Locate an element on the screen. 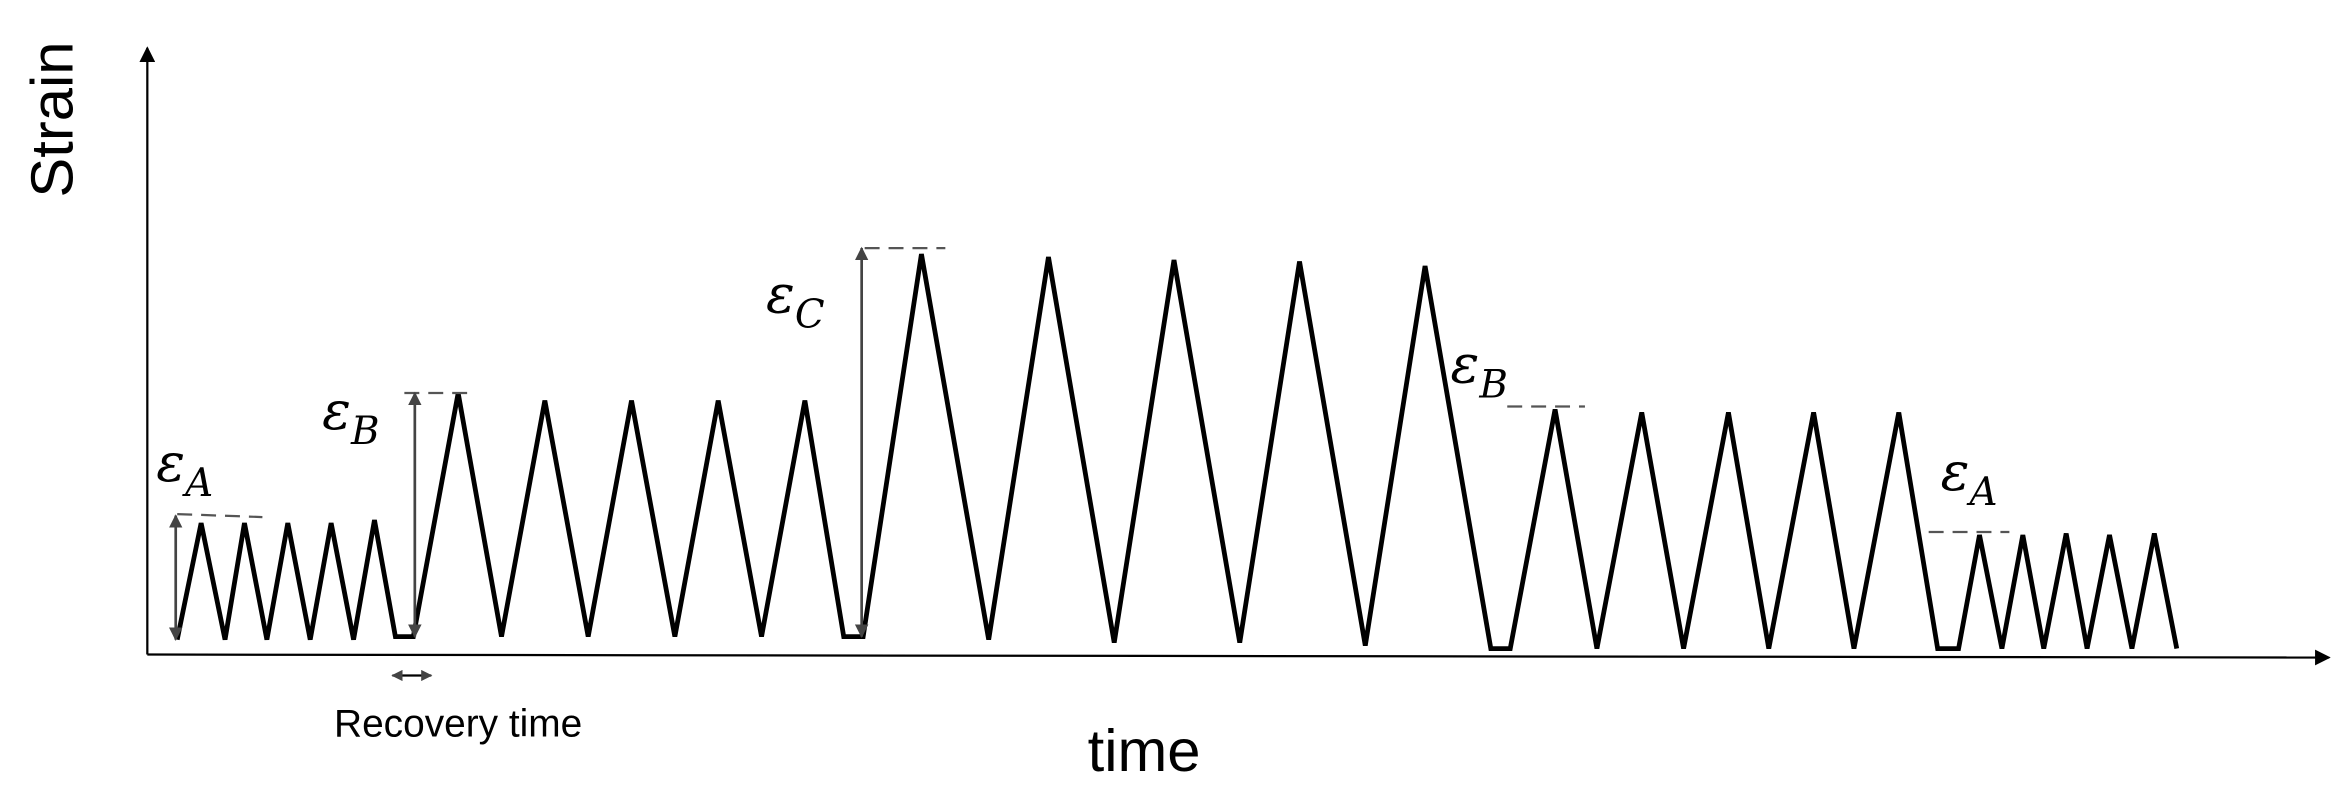 Image resolution: width=2345 pixels, height=804 pixels. recovery-label: Recovery time is located at coordinates (458, 724).